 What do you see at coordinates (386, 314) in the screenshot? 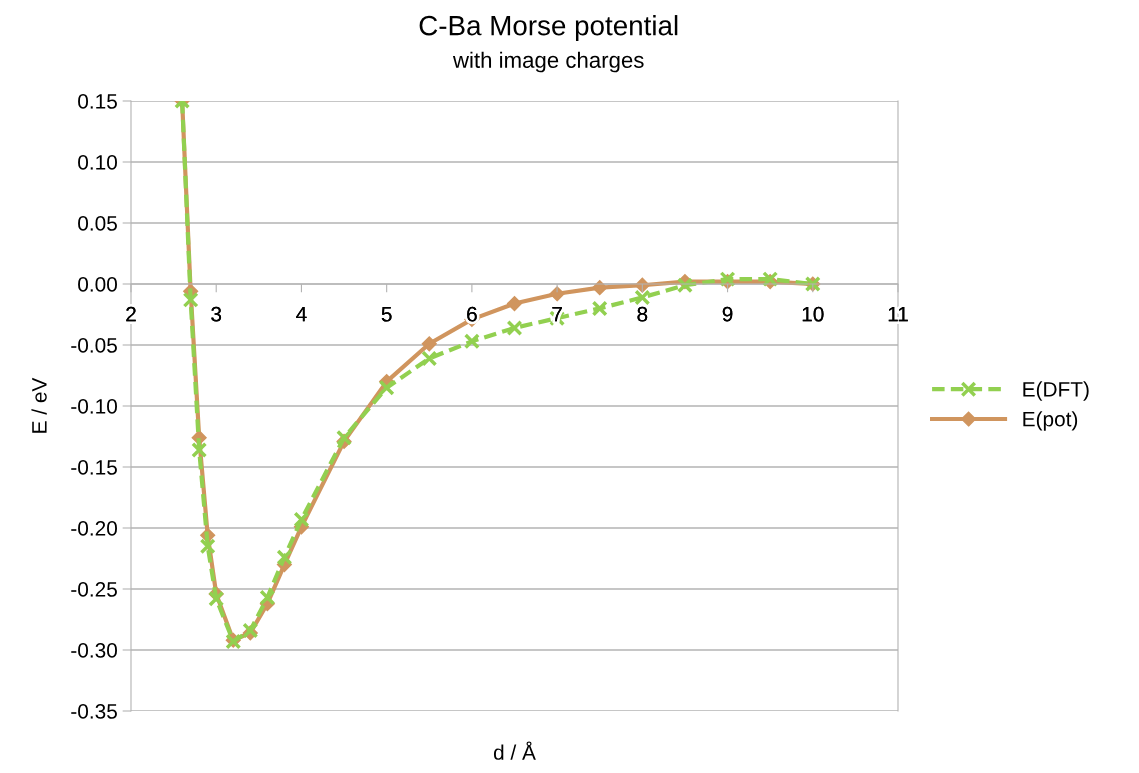
I see `x-tick-label: 5` at bounding box center [386, 314].